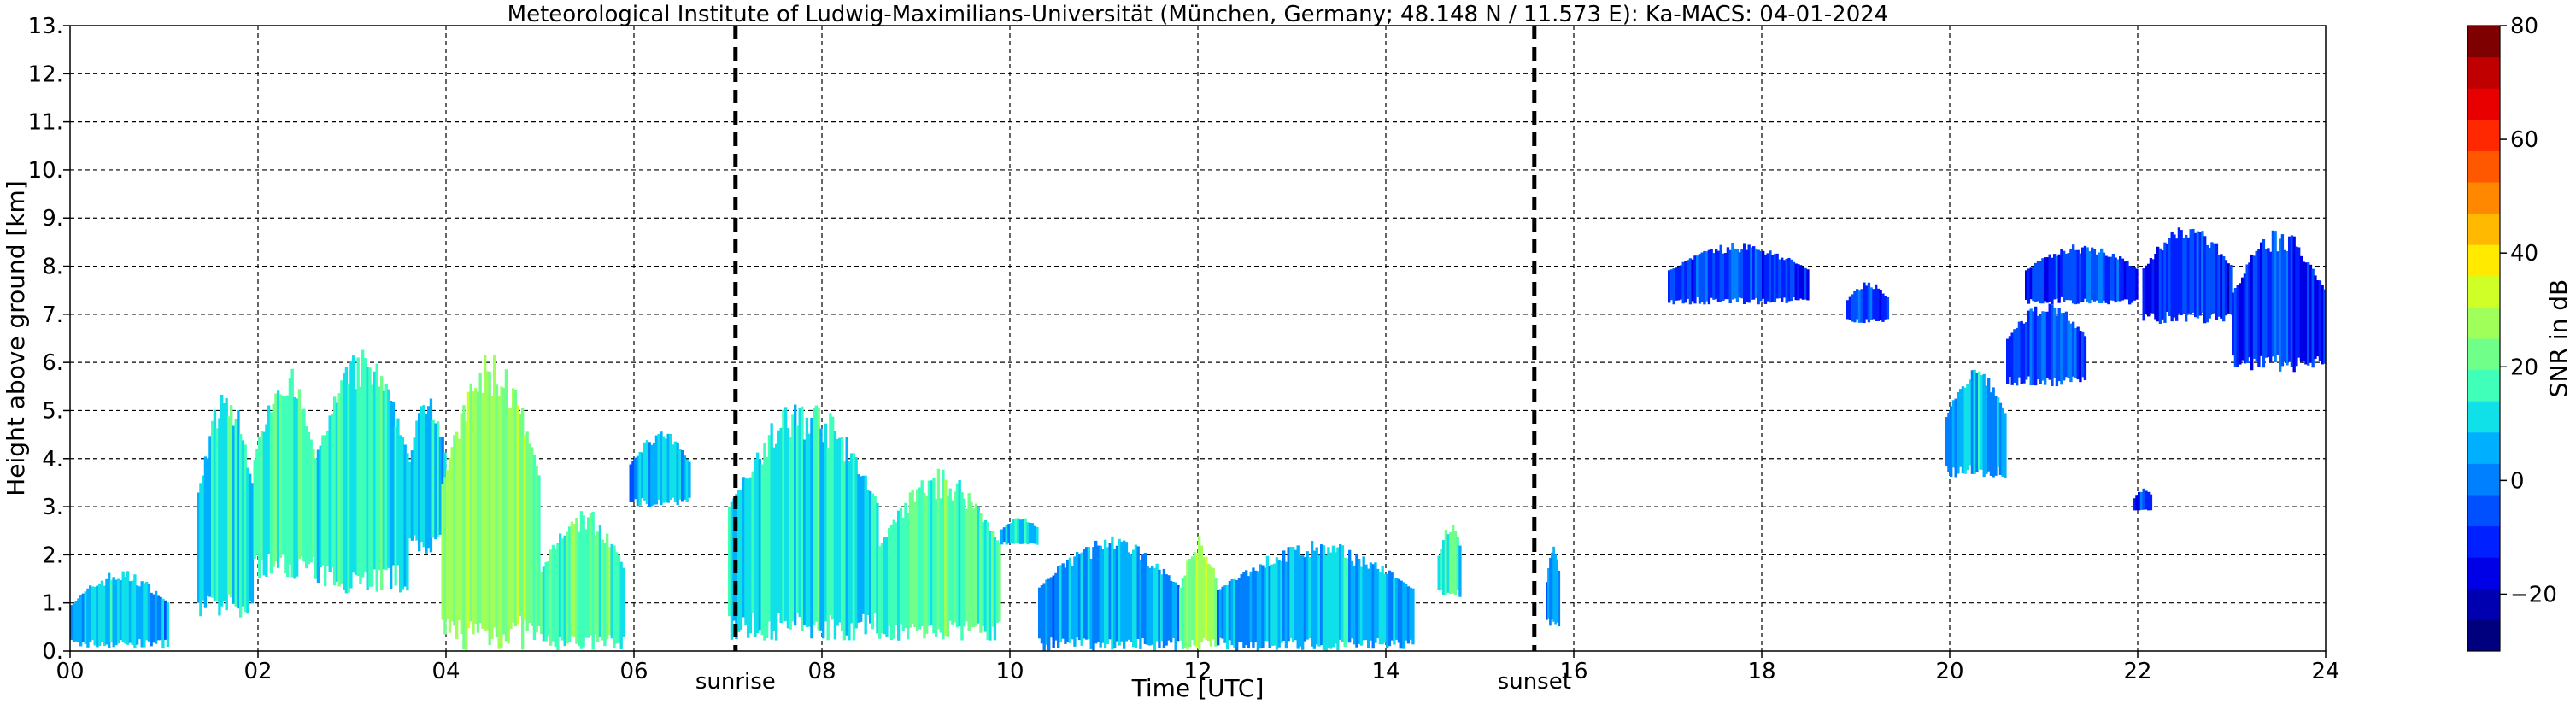 The image size is (2576, 704). What do you see at coordinates (52, 459) in the screenshot?
I see `y-tick-label: 4.` at bounding box center [52, 459].